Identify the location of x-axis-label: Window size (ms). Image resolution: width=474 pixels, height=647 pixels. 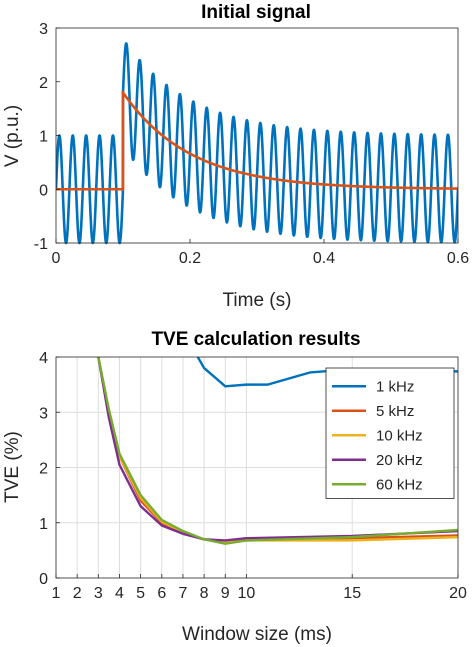
(257, 634).